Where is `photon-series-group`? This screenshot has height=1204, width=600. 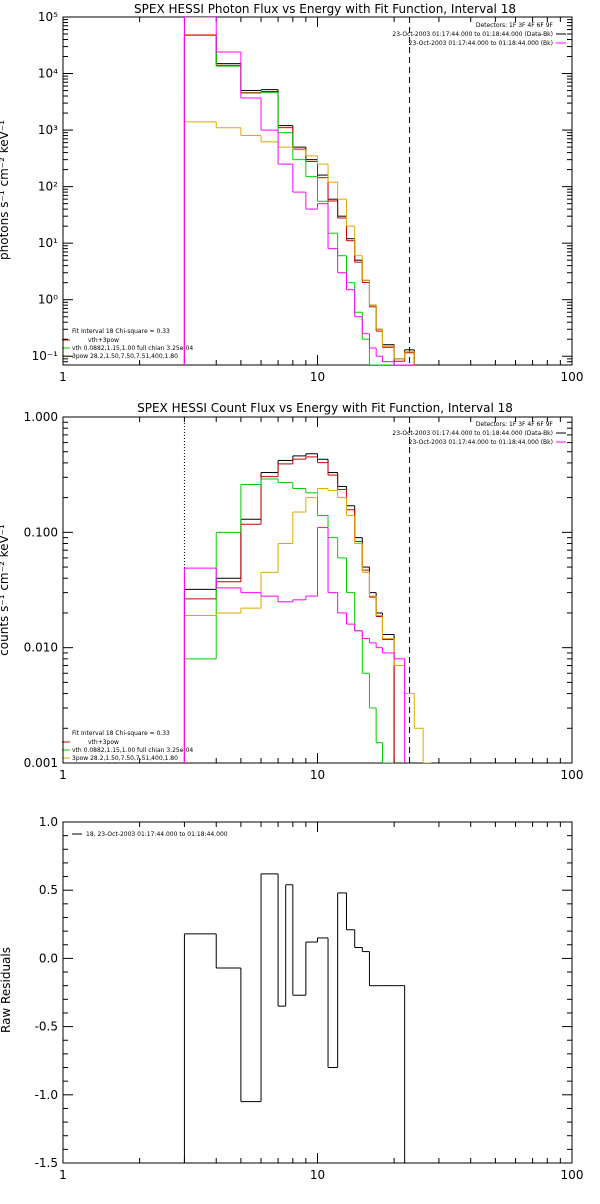
photon-series-group is located at coordinates (299, 191).